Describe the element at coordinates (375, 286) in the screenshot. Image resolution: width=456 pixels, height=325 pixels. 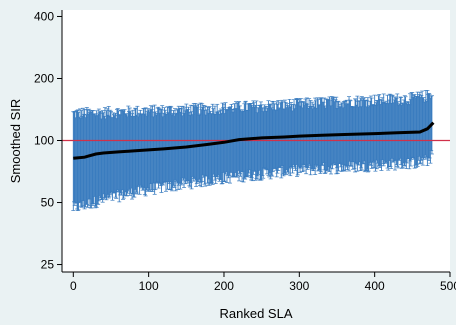
I see `x-tick-label: 400` at that location.